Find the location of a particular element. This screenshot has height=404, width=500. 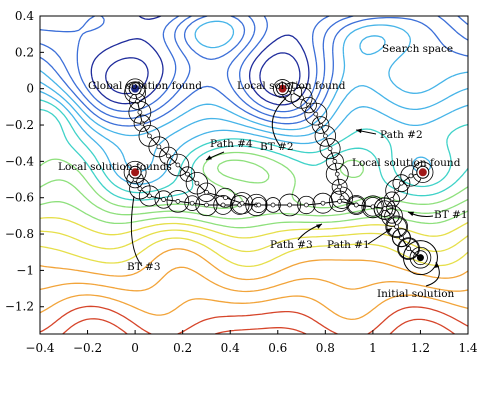

y-axis: 0.4 0.2 0 −0.2 −0.4 −0.6 −0.8 −1 −1.2 is located at coordinates (24, 161).